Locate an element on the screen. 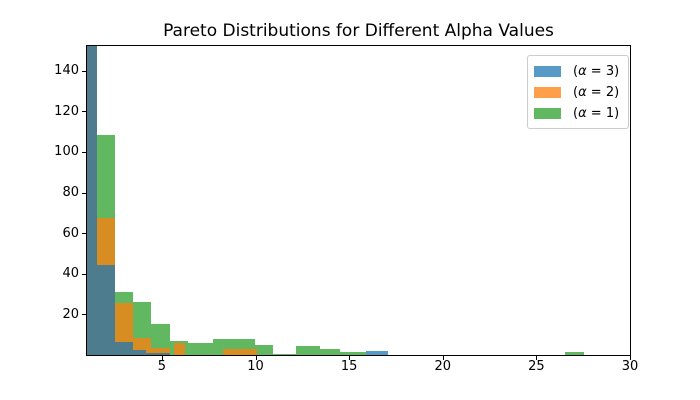 The height and width of the screenshot is (400, 700). x-tick-label: 5 is located at coordinates (162, 366).